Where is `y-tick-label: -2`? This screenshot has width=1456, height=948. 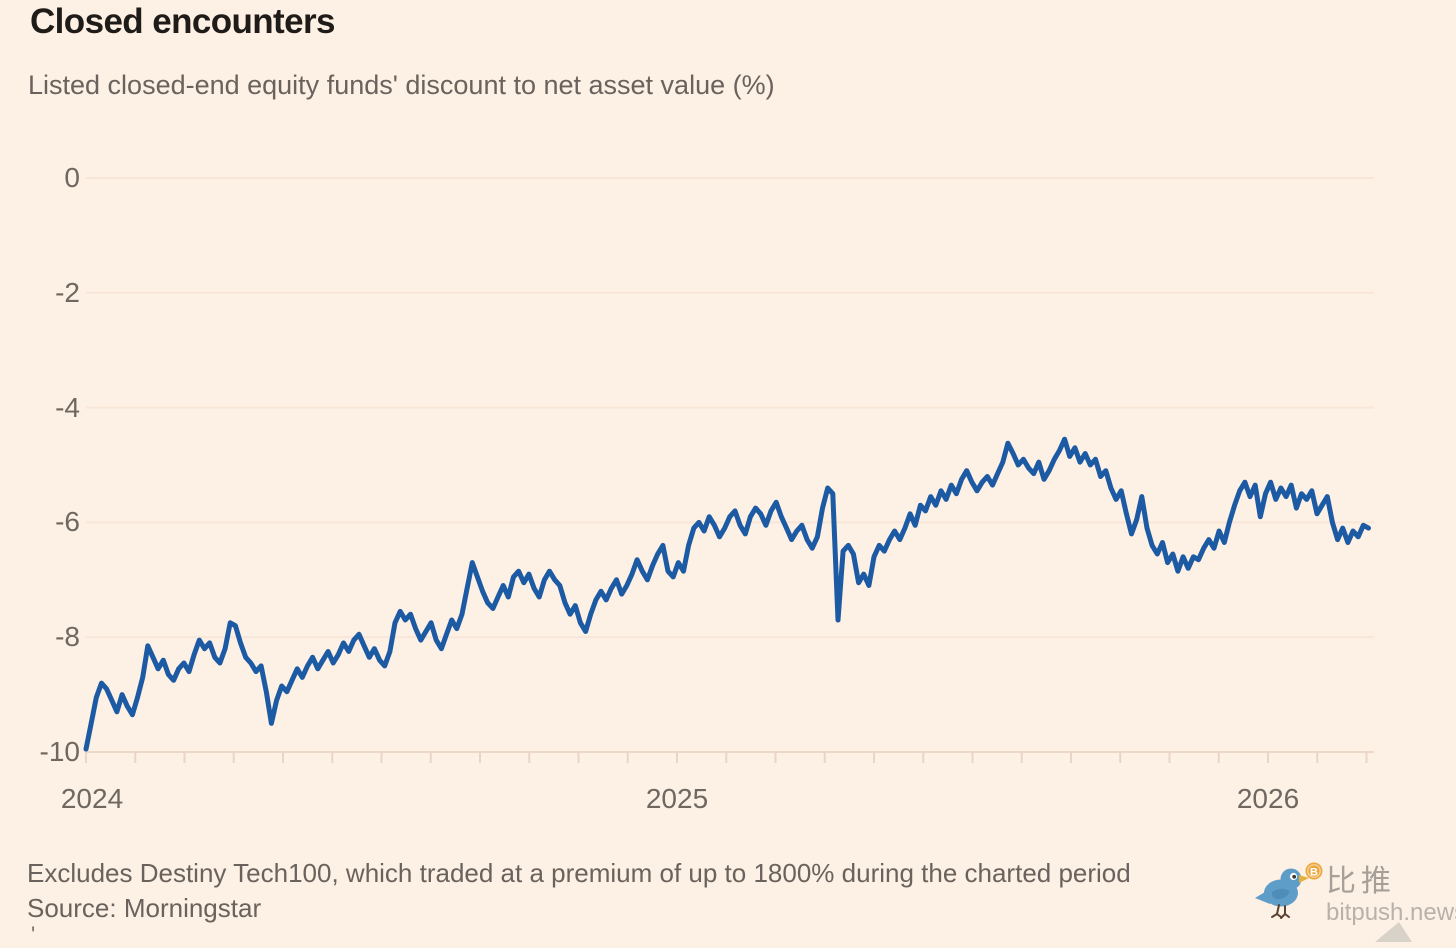
y-tick-label: -2 is located at coordinates (67, 292).